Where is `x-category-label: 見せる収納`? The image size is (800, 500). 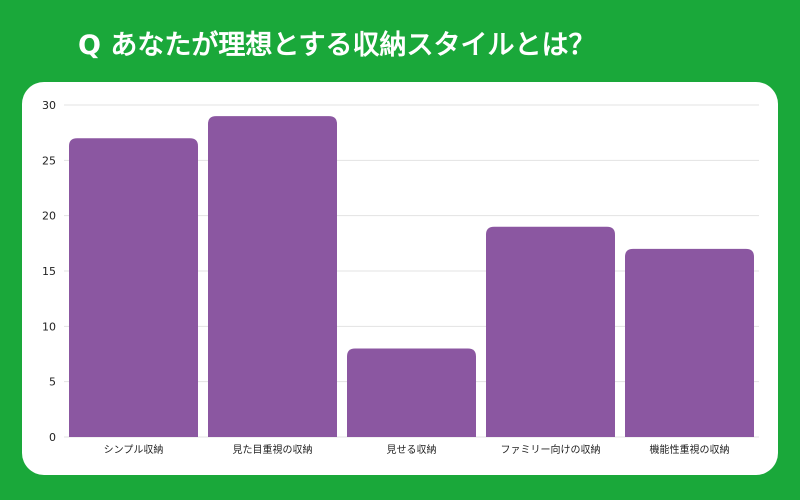 x-category-label: 見せる収納 is located at coordinates (412, 449).